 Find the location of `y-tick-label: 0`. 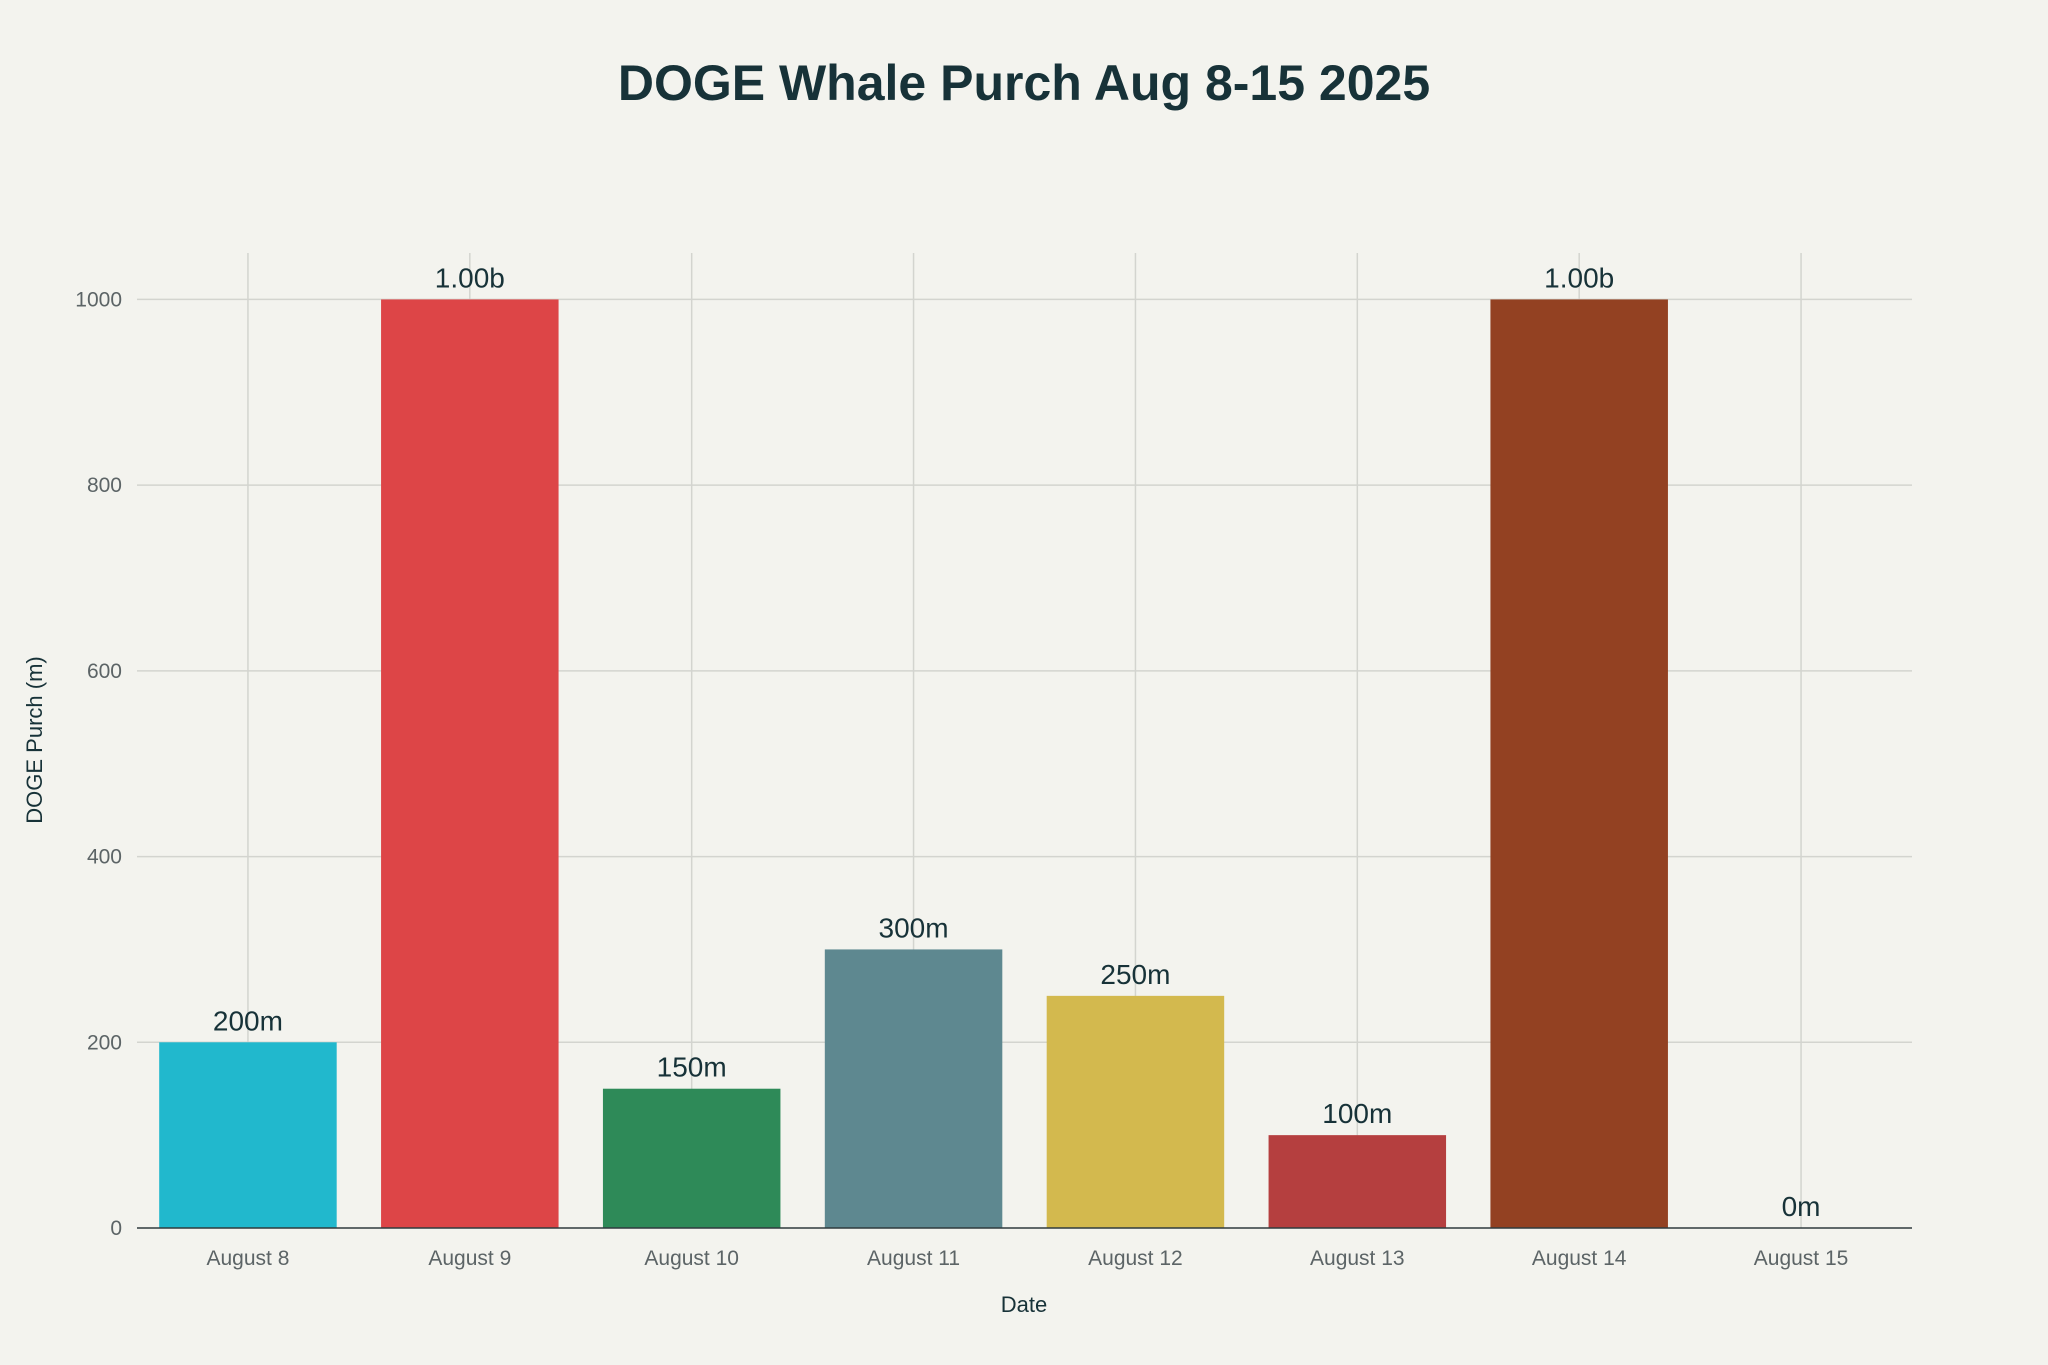

y-tick-label: 0 is located at coordinates (116, 1228).